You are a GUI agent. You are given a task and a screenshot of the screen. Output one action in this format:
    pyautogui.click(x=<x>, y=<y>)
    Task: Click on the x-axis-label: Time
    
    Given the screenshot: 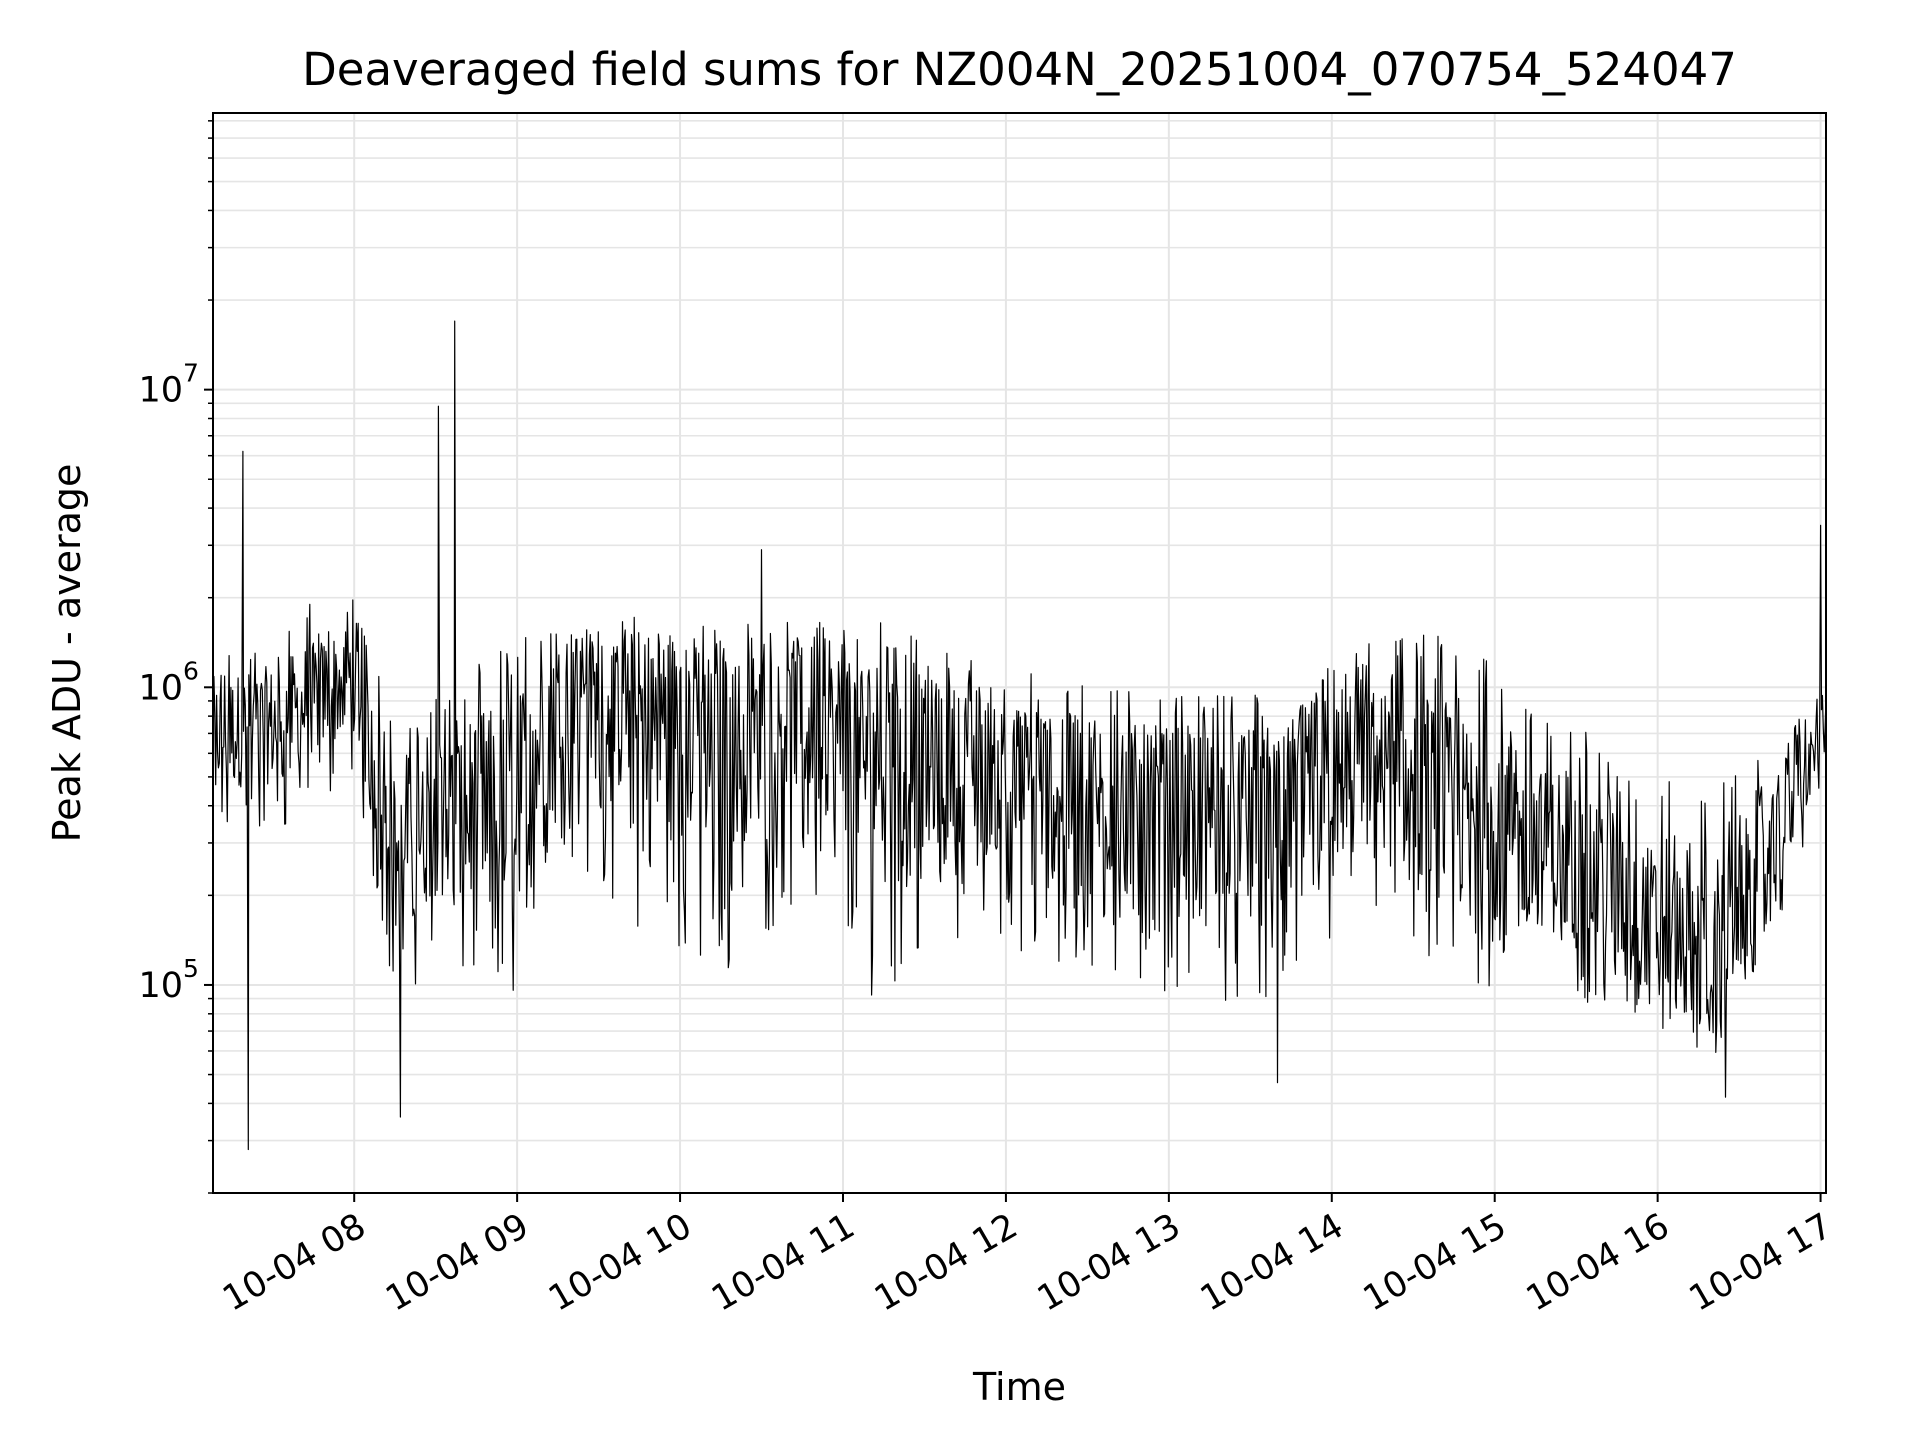 What is the action you would take?
    pyautogui.click(x=1019, y=1387)
    